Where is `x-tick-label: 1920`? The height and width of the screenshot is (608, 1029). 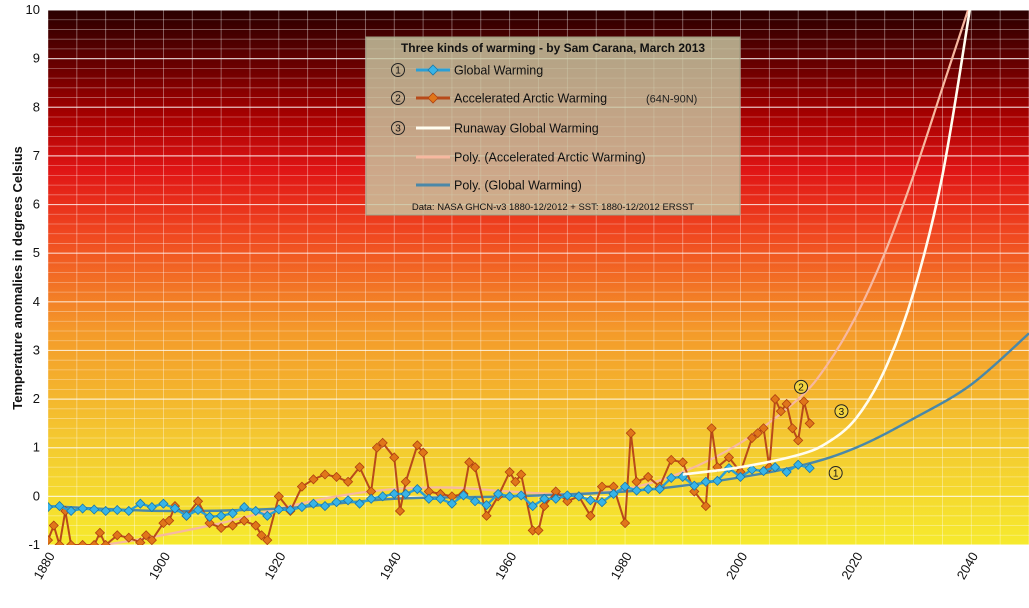 x-tick-label: 1920 is located at coordinates (274, 565).